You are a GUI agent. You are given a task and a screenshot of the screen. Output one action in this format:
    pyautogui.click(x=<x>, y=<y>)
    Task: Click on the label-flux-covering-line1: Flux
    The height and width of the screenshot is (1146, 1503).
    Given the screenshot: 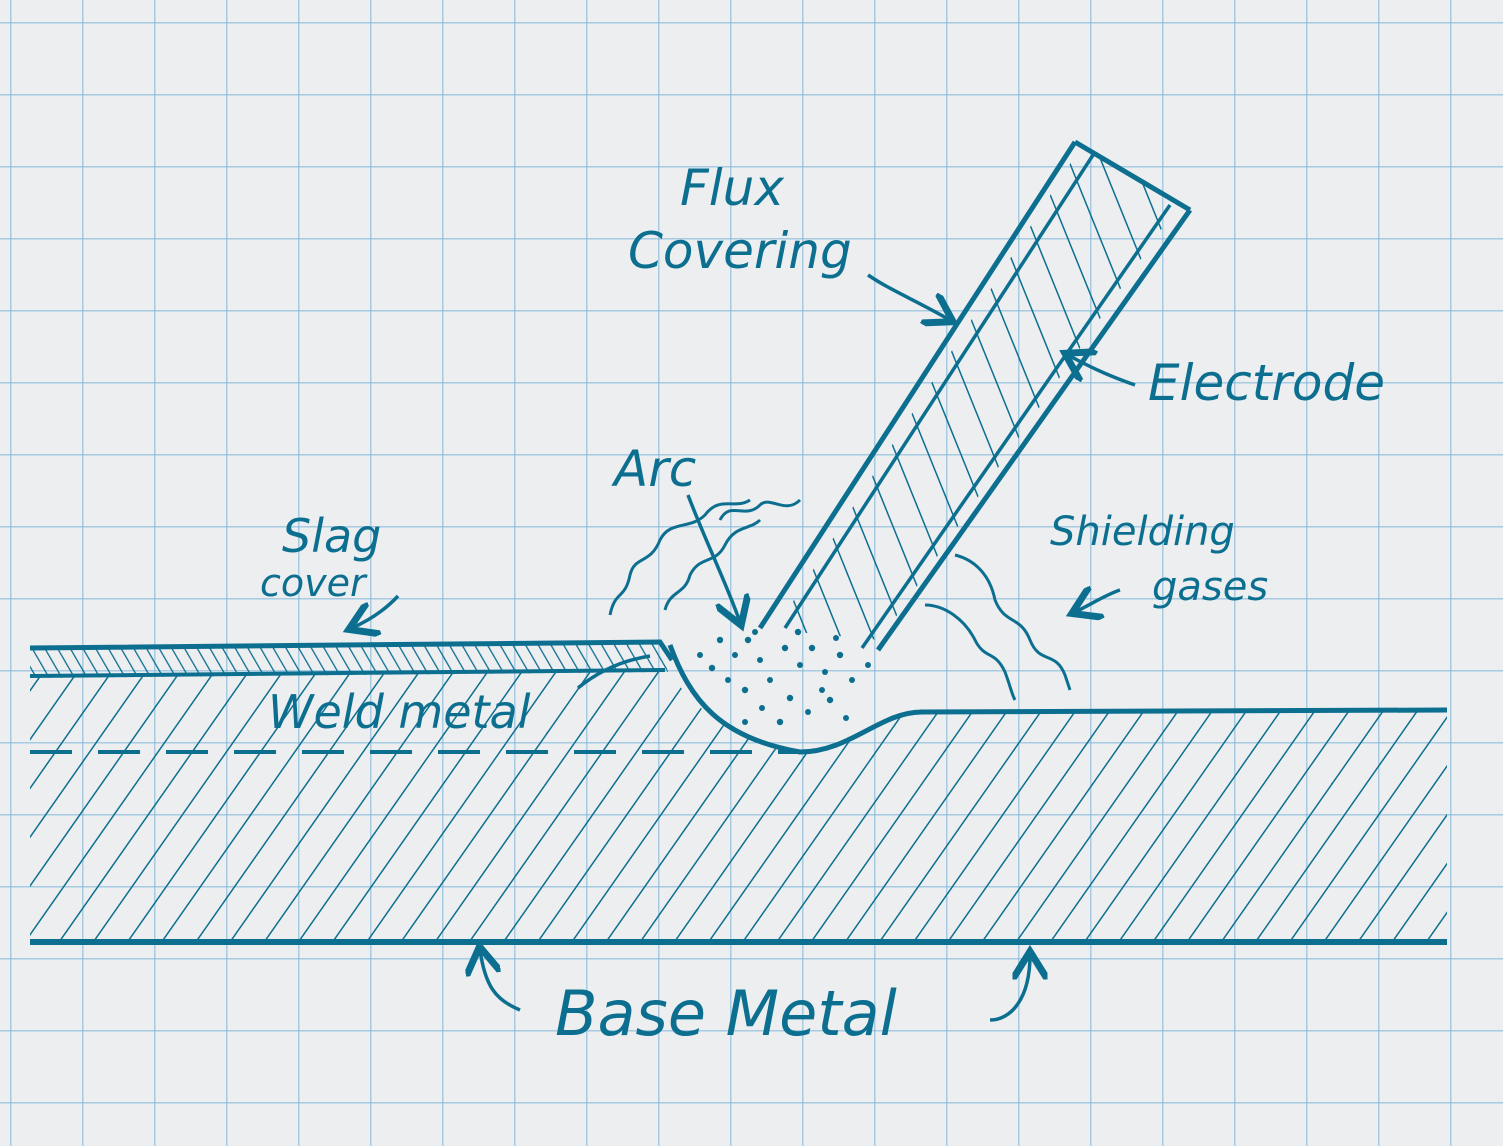 What is the action you would take?
    pyautogui.click(x=732, y=188)
    